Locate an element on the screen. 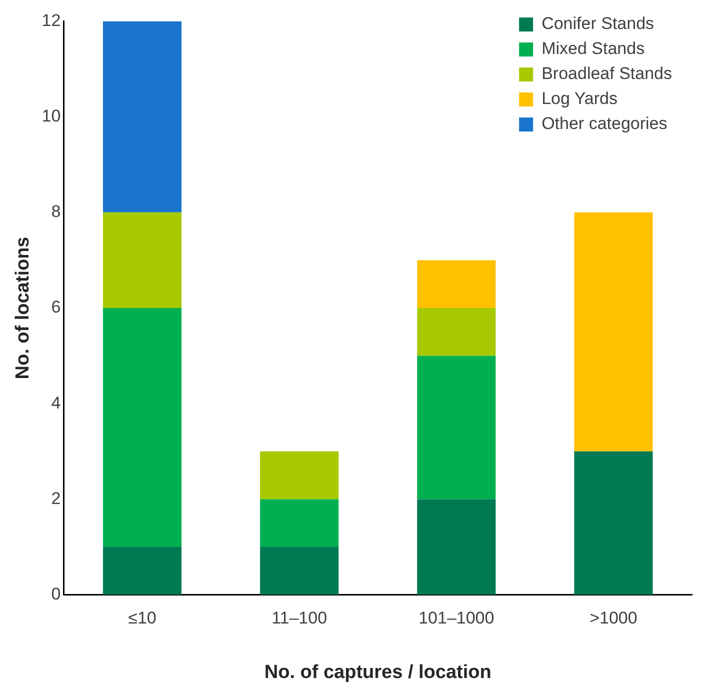 The width and height of the screenshot is (710, 697). legend-label: Conifer Stands is located at coordinates (598, 24).